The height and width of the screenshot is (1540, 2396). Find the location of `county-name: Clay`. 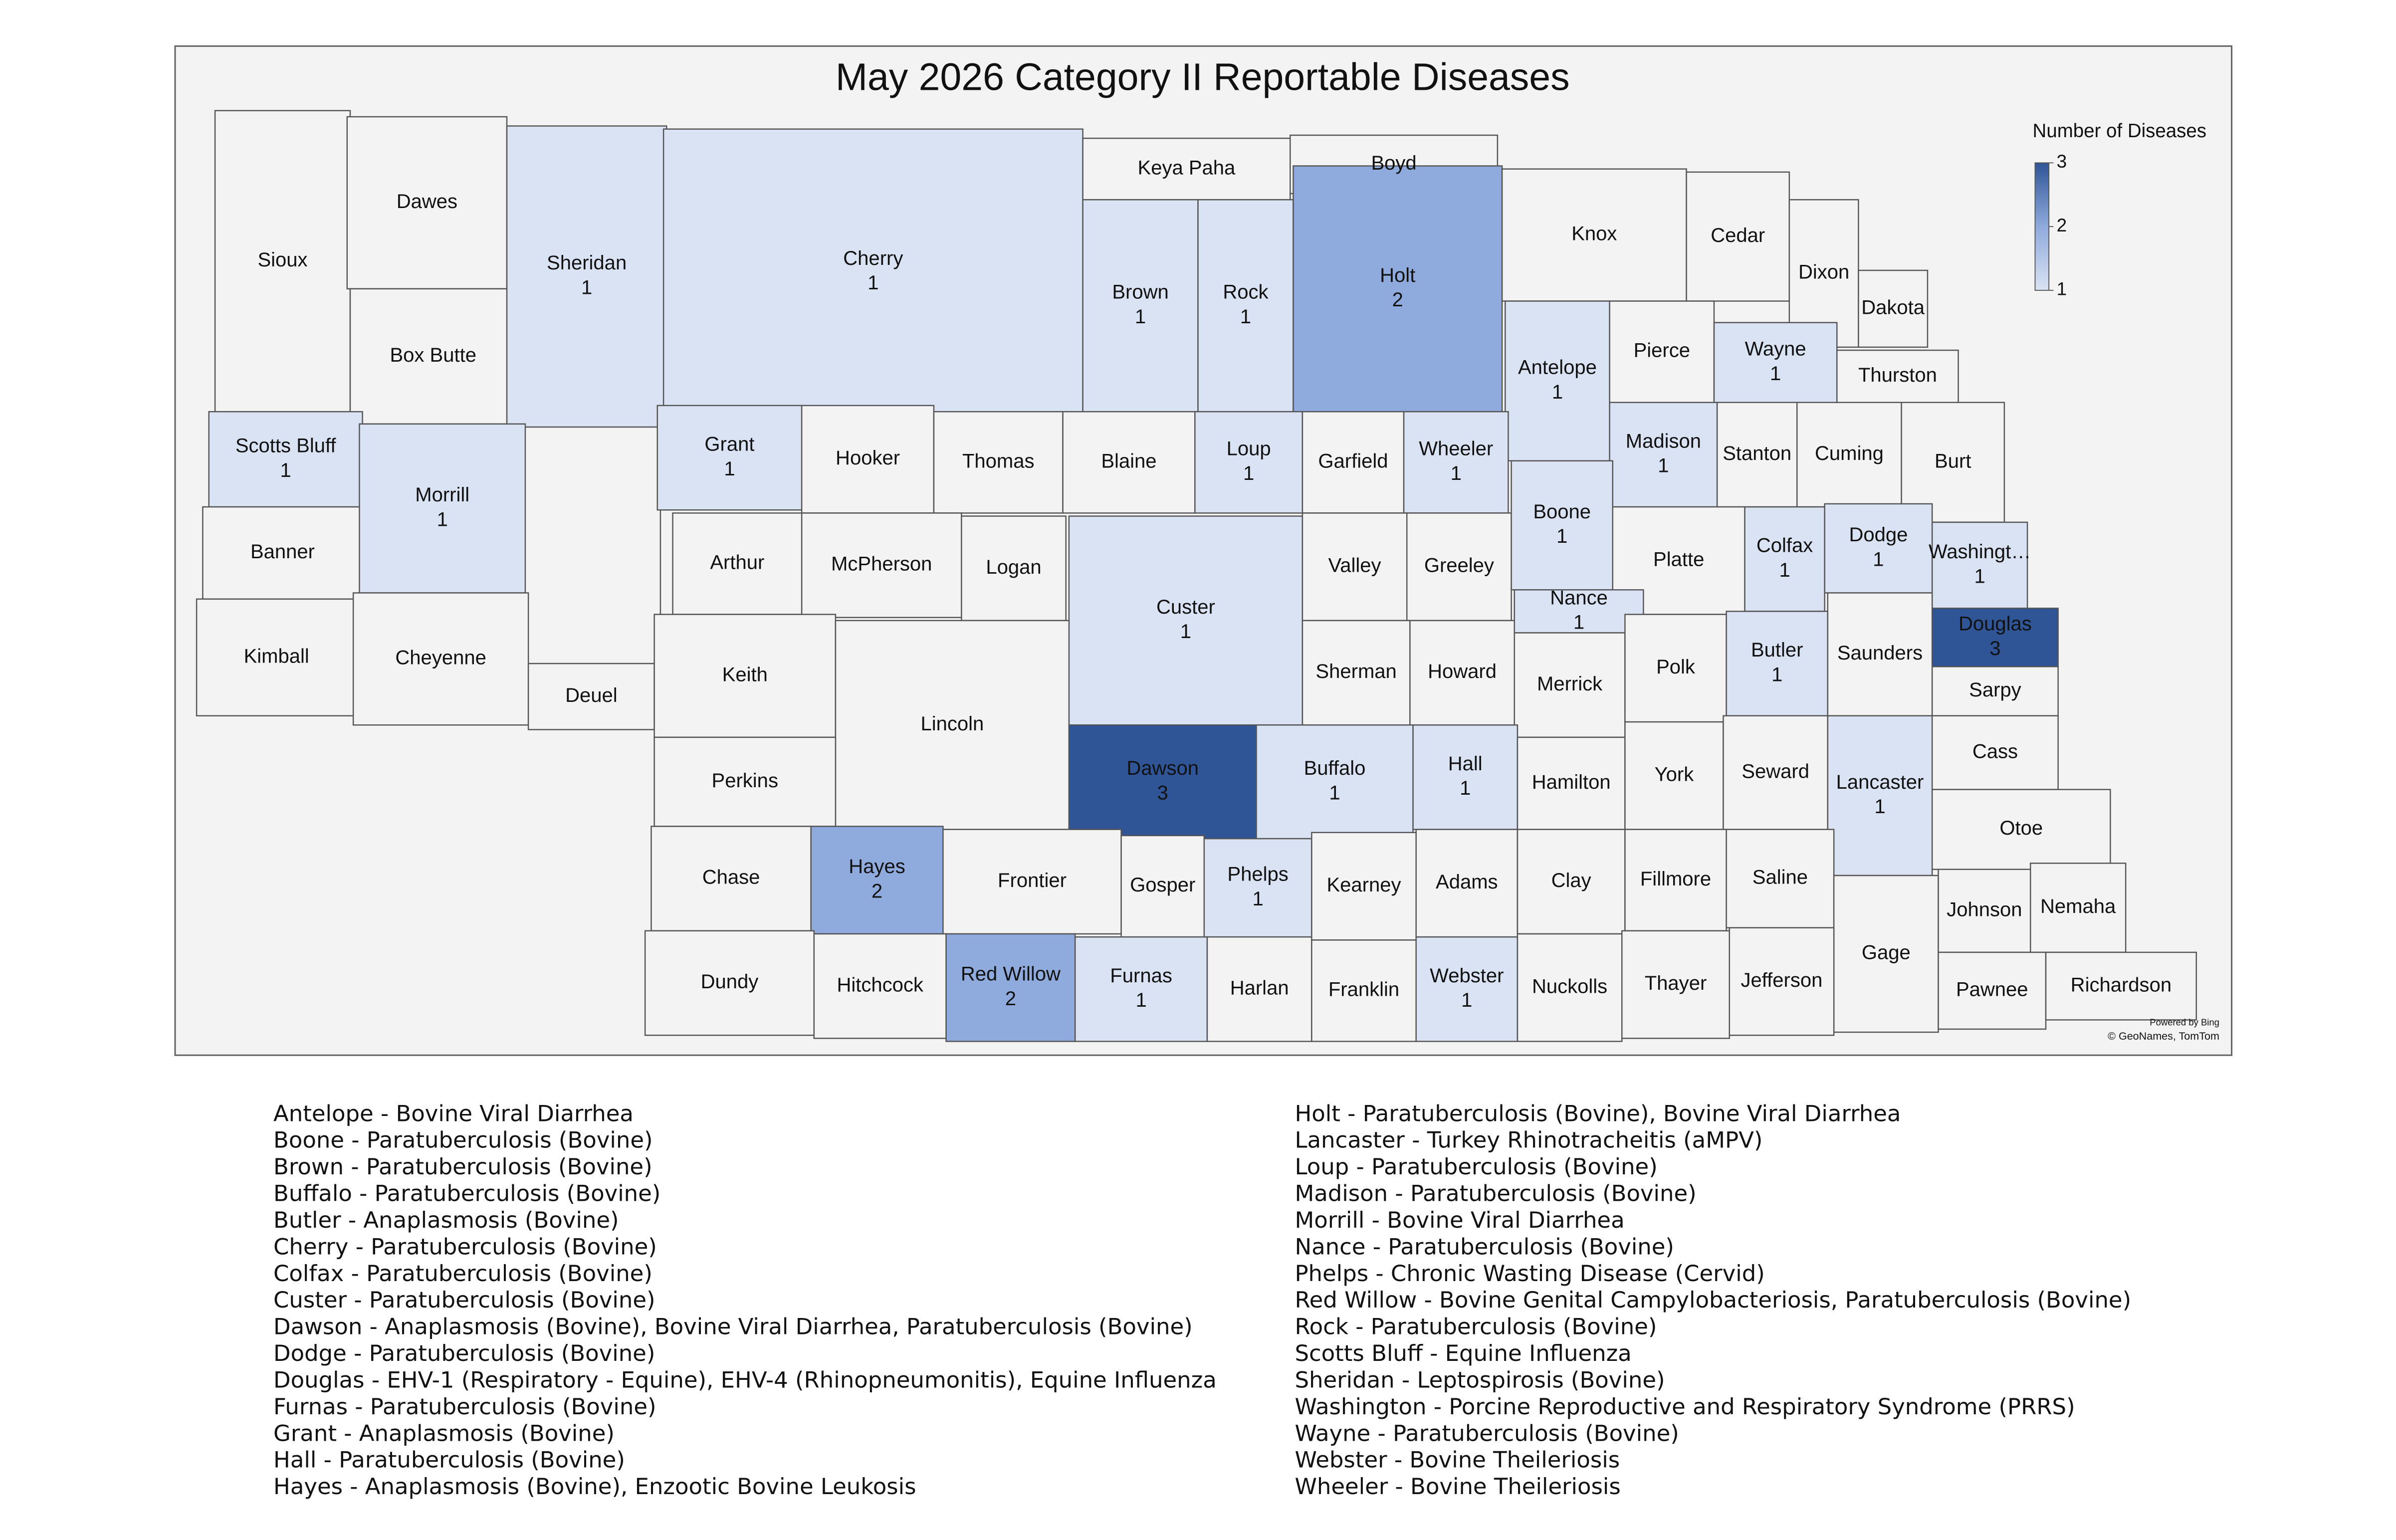

county-name: Clay is located at coordinates (1571, 880).